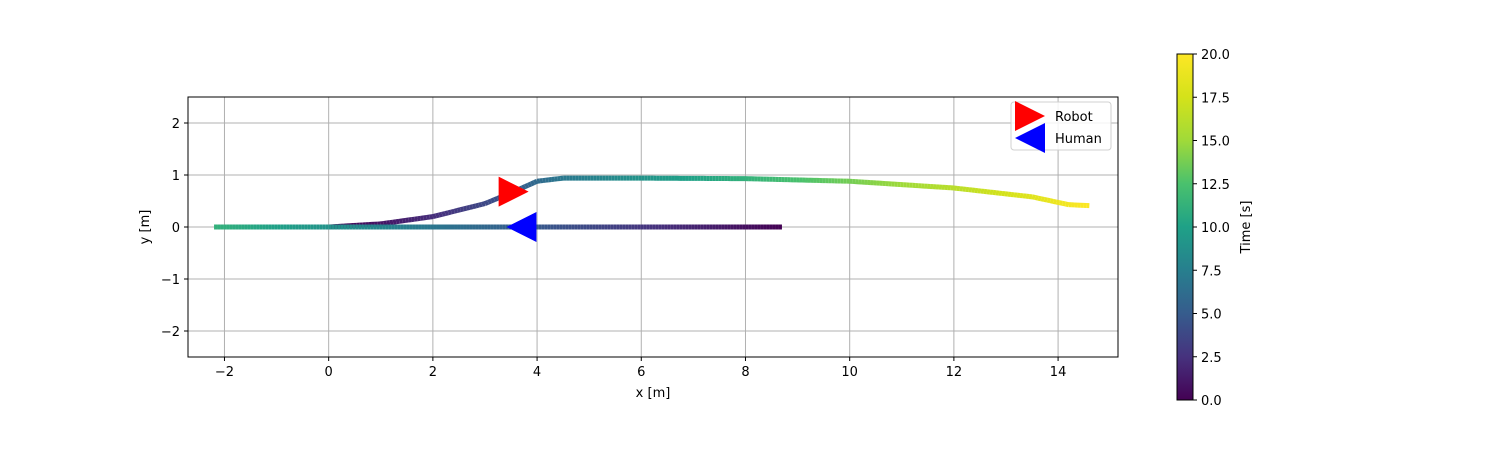  Describe the element at coordinates (1246, 228) in the screenshot. I see `colorbar-label: Time [s]` at that location.